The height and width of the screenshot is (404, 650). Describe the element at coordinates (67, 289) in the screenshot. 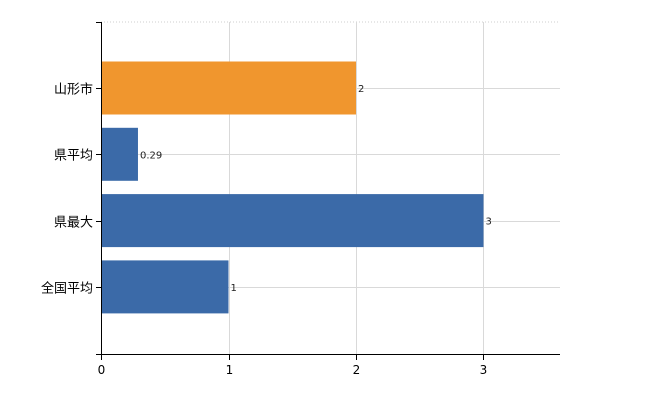

I see `y-tick-label: 全国平均` at that location.